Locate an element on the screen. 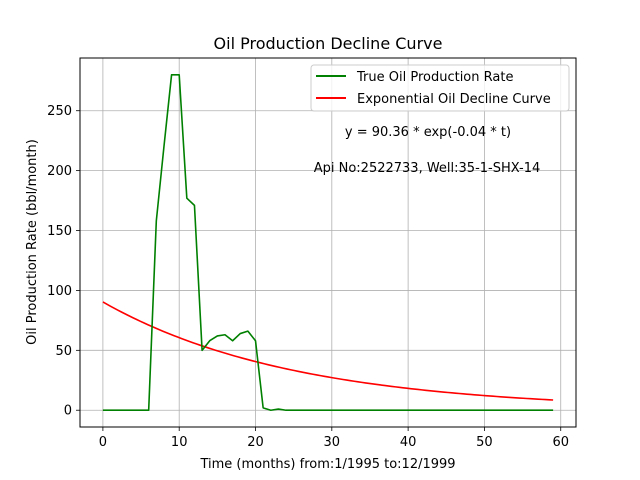  legend-box is located at coordinates (440, 88).